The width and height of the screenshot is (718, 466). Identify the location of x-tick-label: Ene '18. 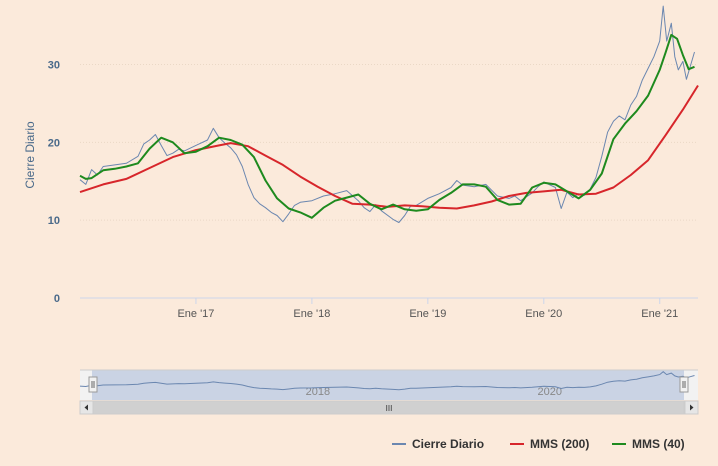
(311, 314).